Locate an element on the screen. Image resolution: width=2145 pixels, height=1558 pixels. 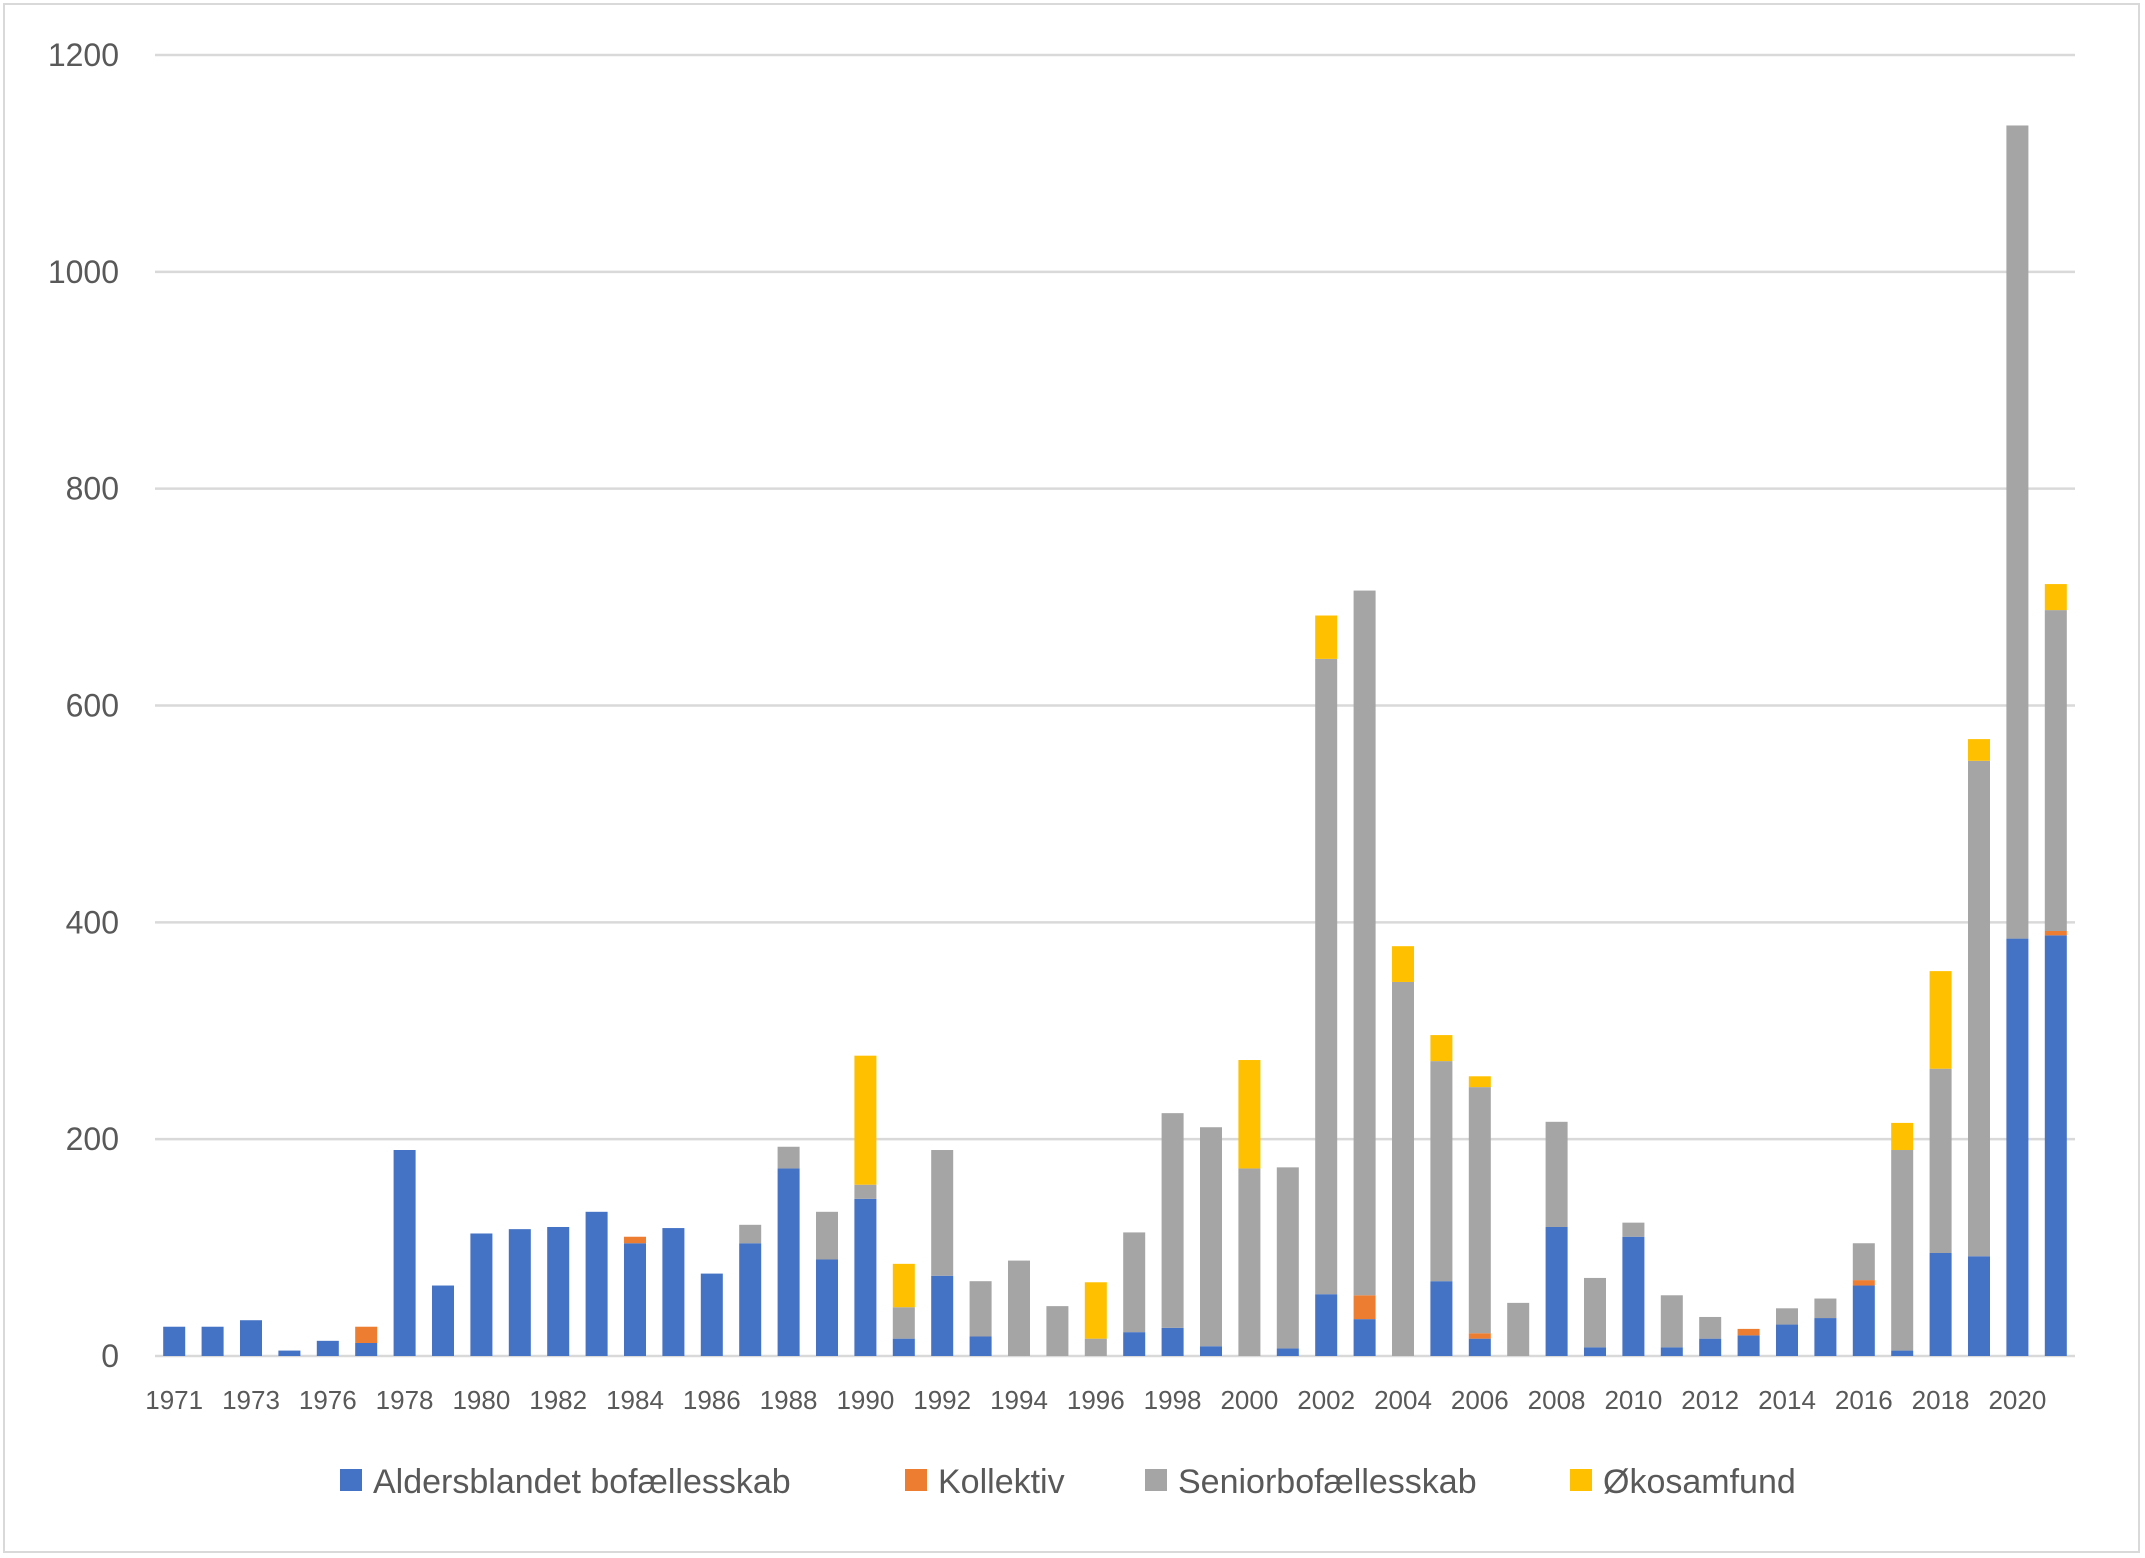
bar-segment-2002-s3 is located at coordinates (1326, 637).